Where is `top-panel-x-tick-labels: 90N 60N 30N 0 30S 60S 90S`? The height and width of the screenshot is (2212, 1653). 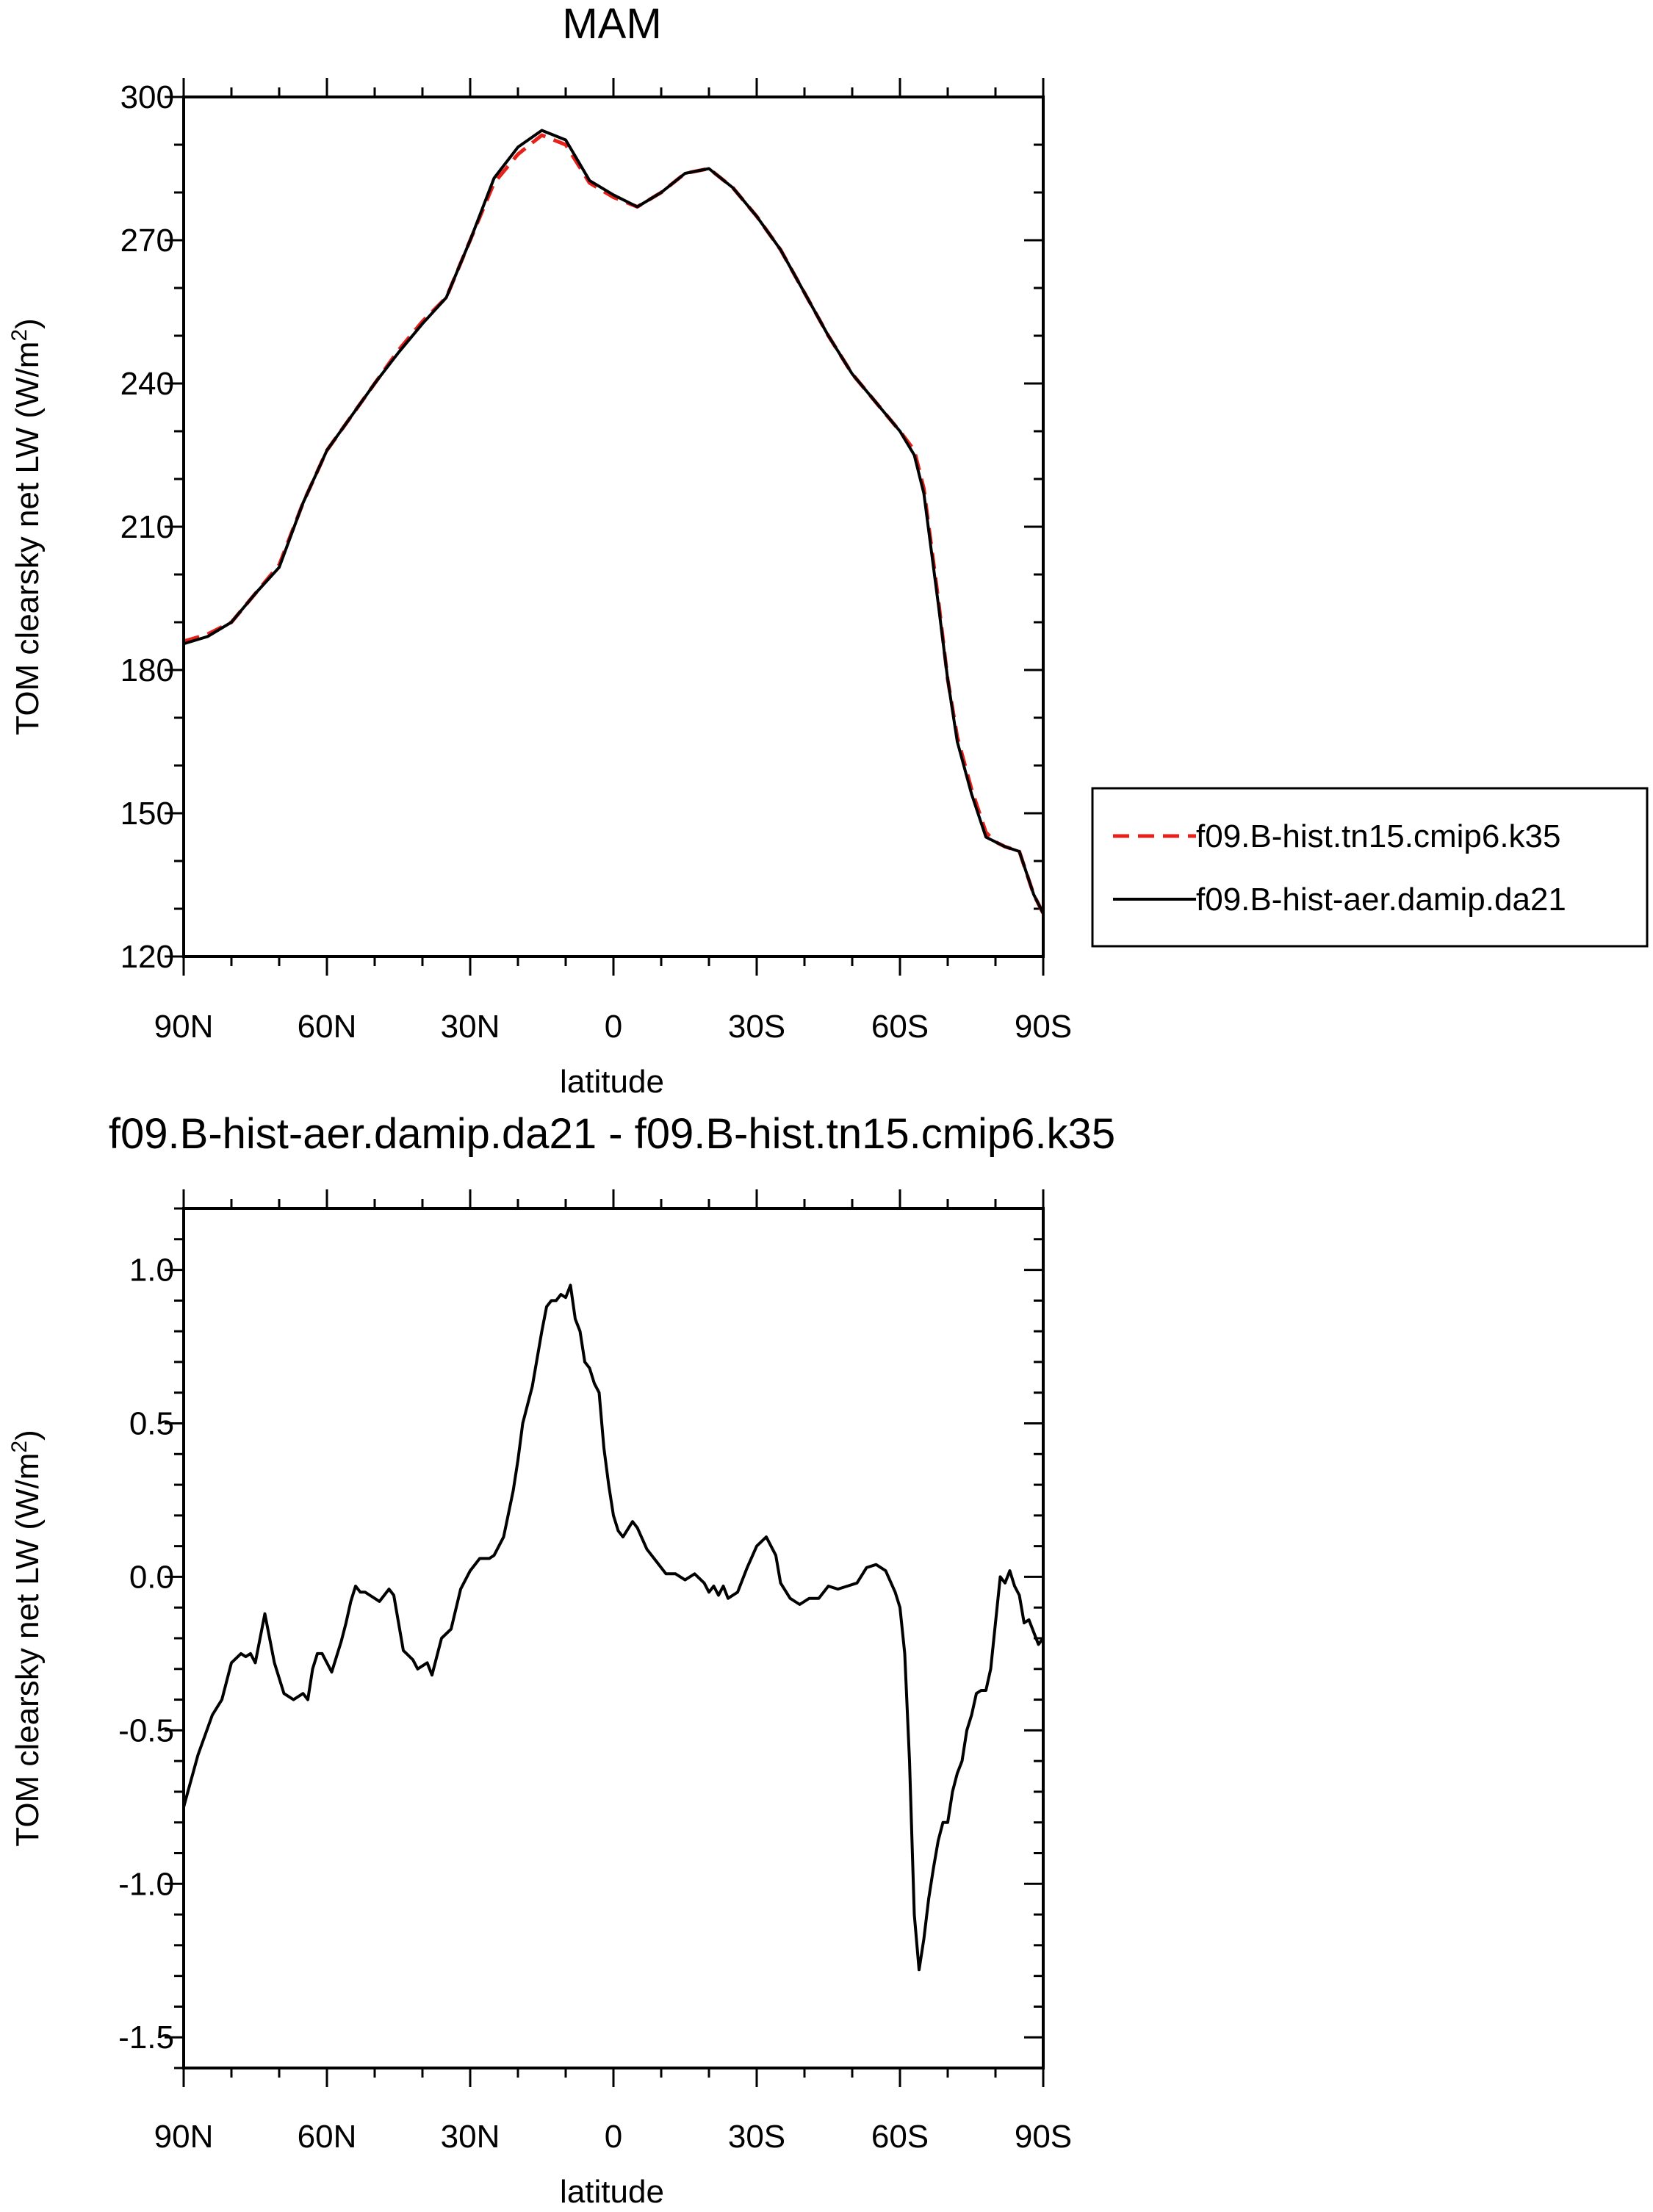 top-panel-x-tick-labels: 90N 60N 30N 0 30S 60S 90S is located at coordinates (613, 1027).